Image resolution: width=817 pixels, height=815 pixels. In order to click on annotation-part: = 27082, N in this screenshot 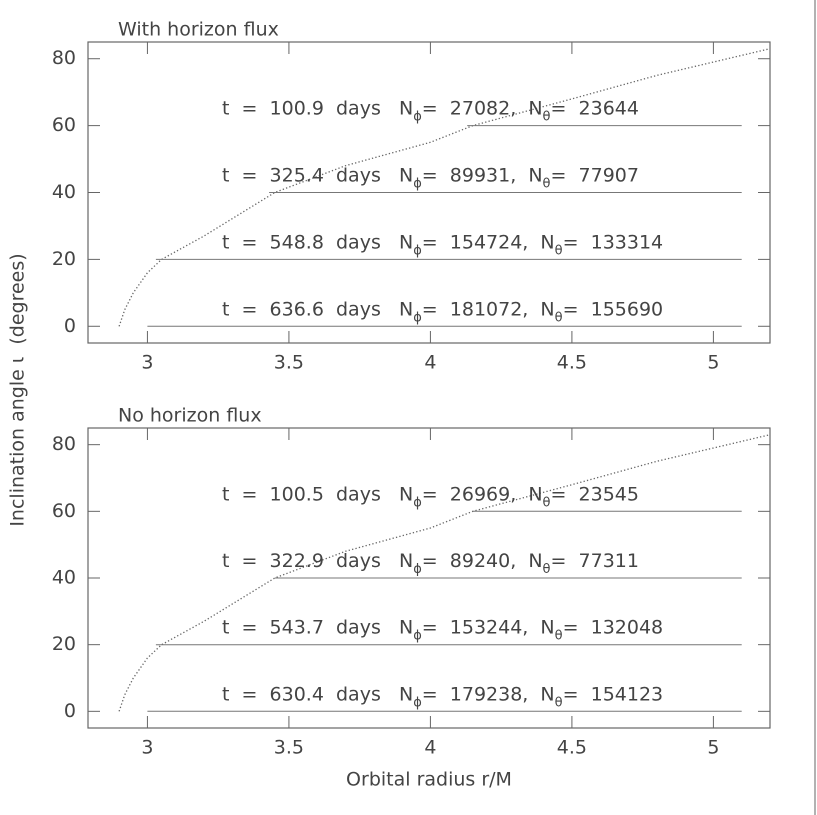, I will do `click(482, 108)`.